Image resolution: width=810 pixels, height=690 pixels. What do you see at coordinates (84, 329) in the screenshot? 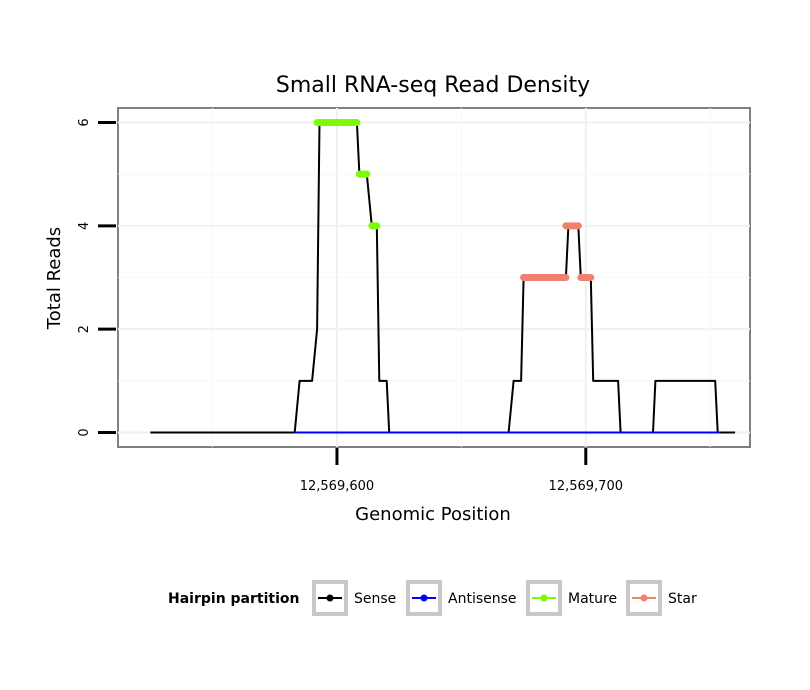
I see `y-tick-label: 2` at bounding box center [84, 329].